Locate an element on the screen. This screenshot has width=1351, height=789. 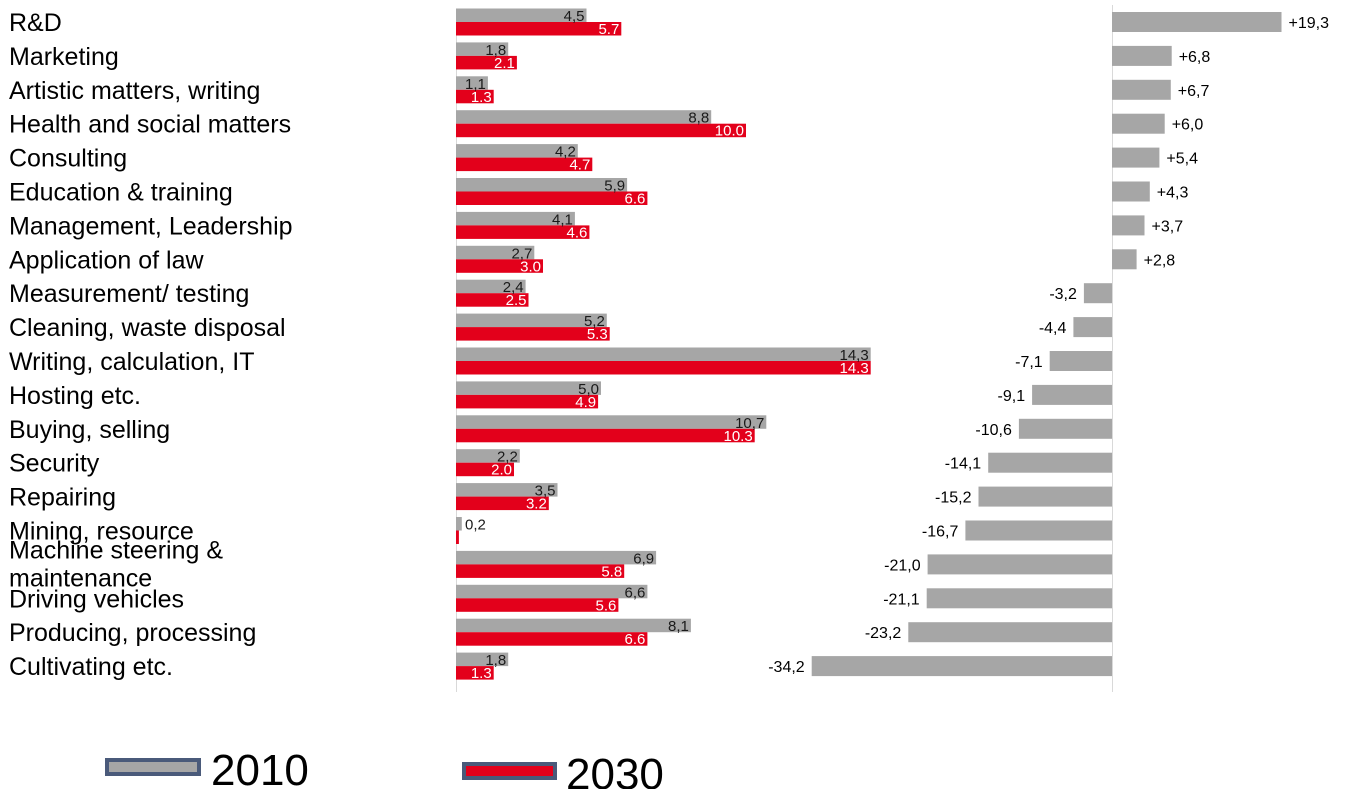
category-label-application-of-law: Application of law is located at coordinates (107, 260).